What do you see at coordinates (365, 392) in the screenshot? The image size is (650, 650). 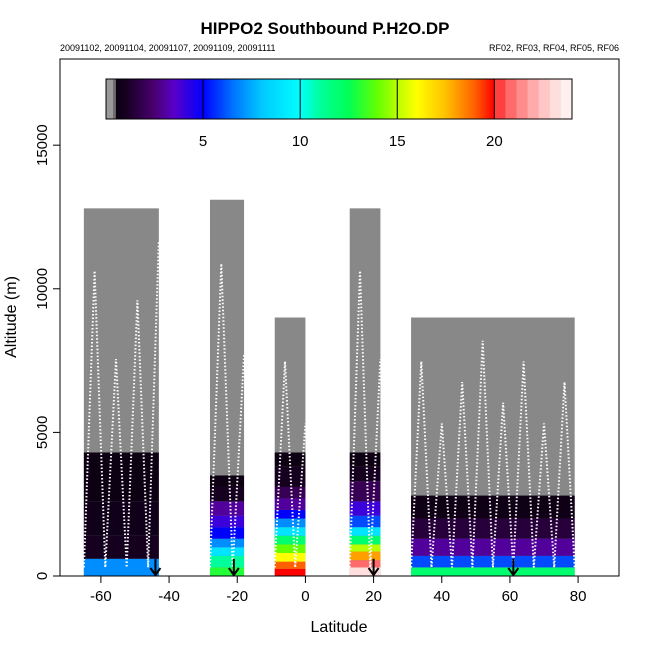 I see `data-region-north-tropics` at bounding box center [365, 392].